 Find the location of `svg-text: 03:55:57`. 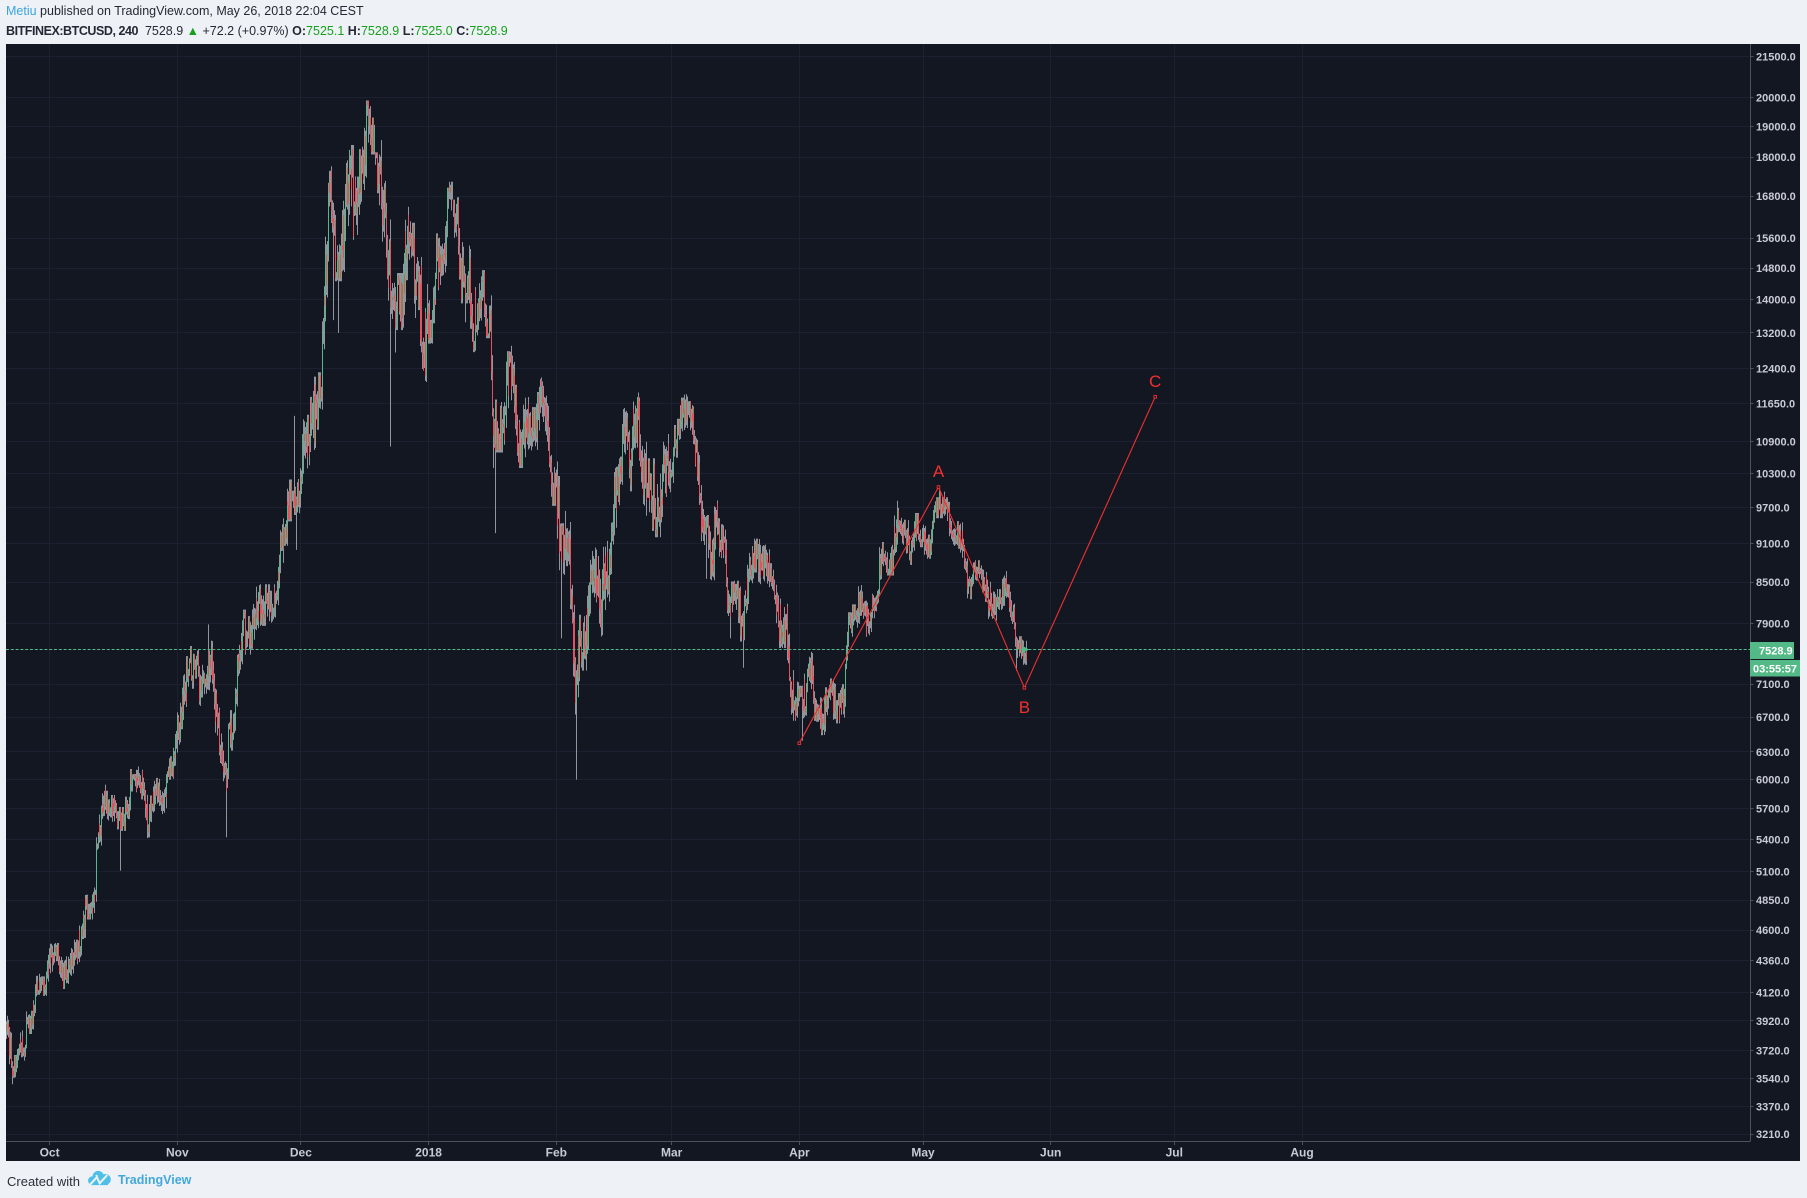

svg-text: 03:55:57 is located at coordinates (1775, 670).